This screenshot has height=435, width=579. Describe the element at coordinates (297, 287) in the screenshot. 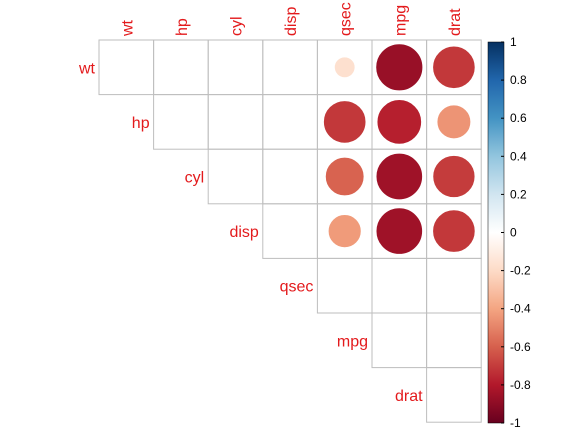

I see `row-label-qsec: qsec` at that location.